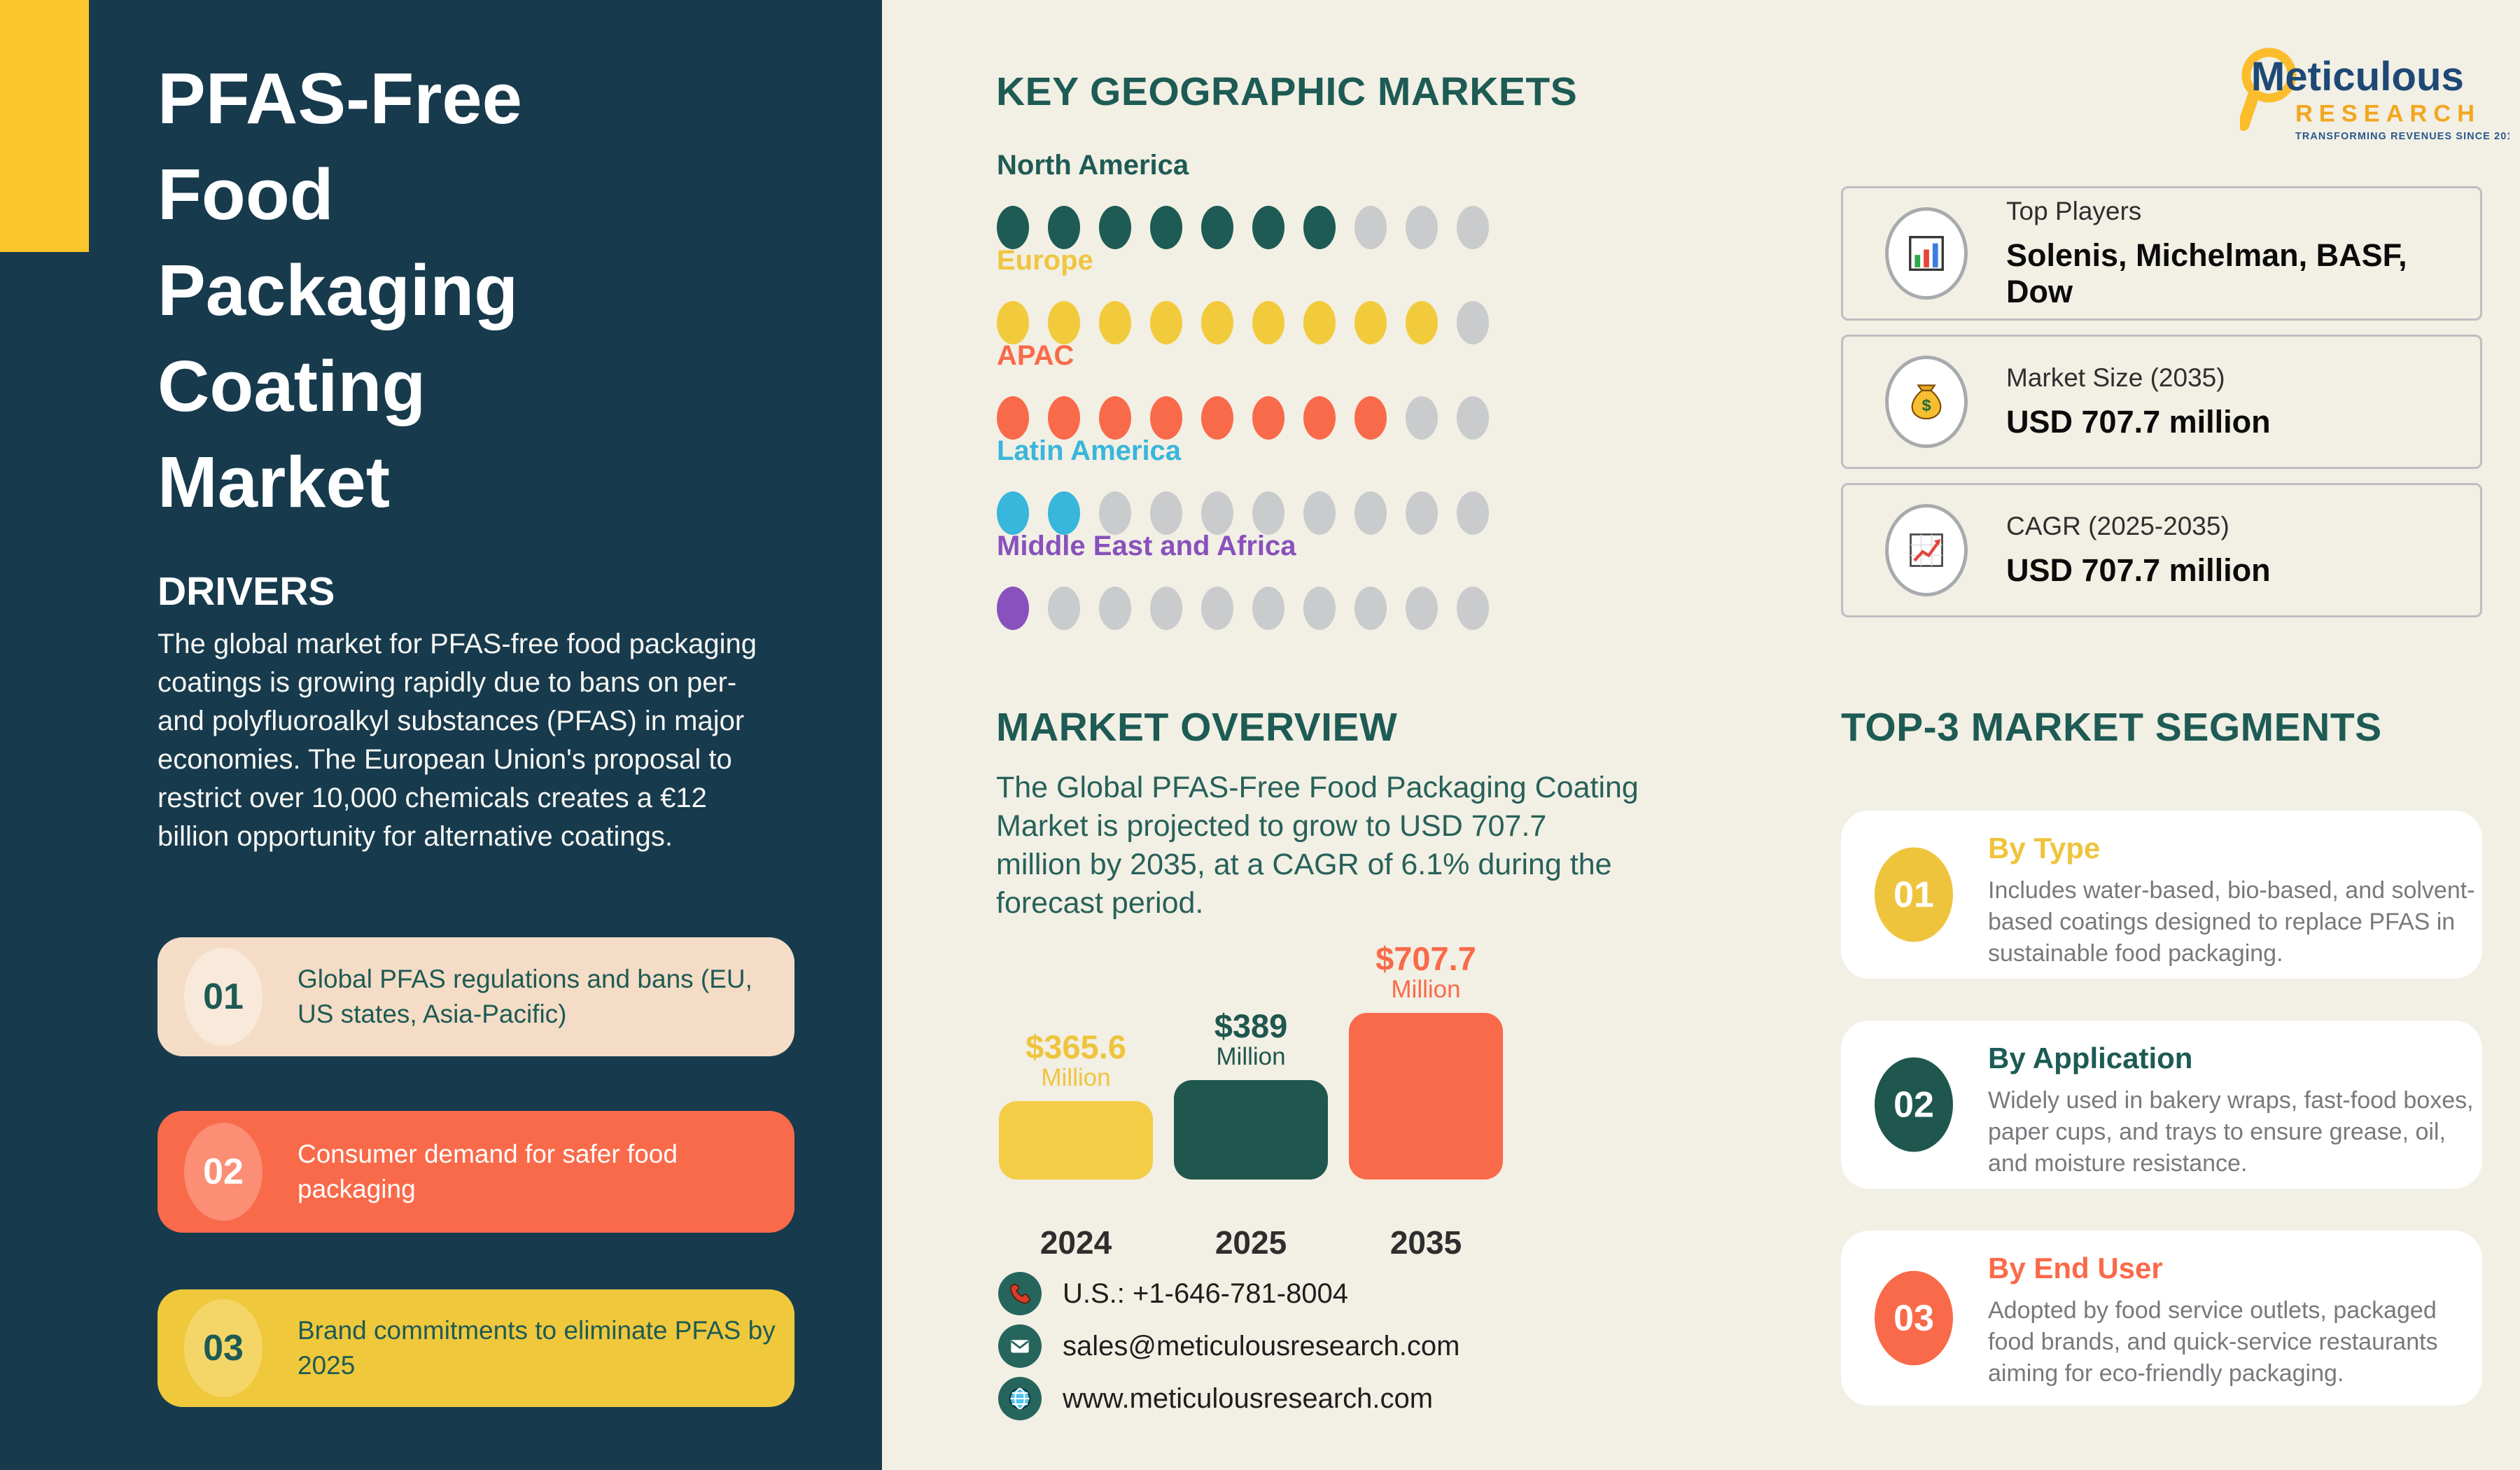 Image resolution: width=2520 pixels, height=1470 pixels. I want to click on segment-title: By End User, so click(2075, 1268).